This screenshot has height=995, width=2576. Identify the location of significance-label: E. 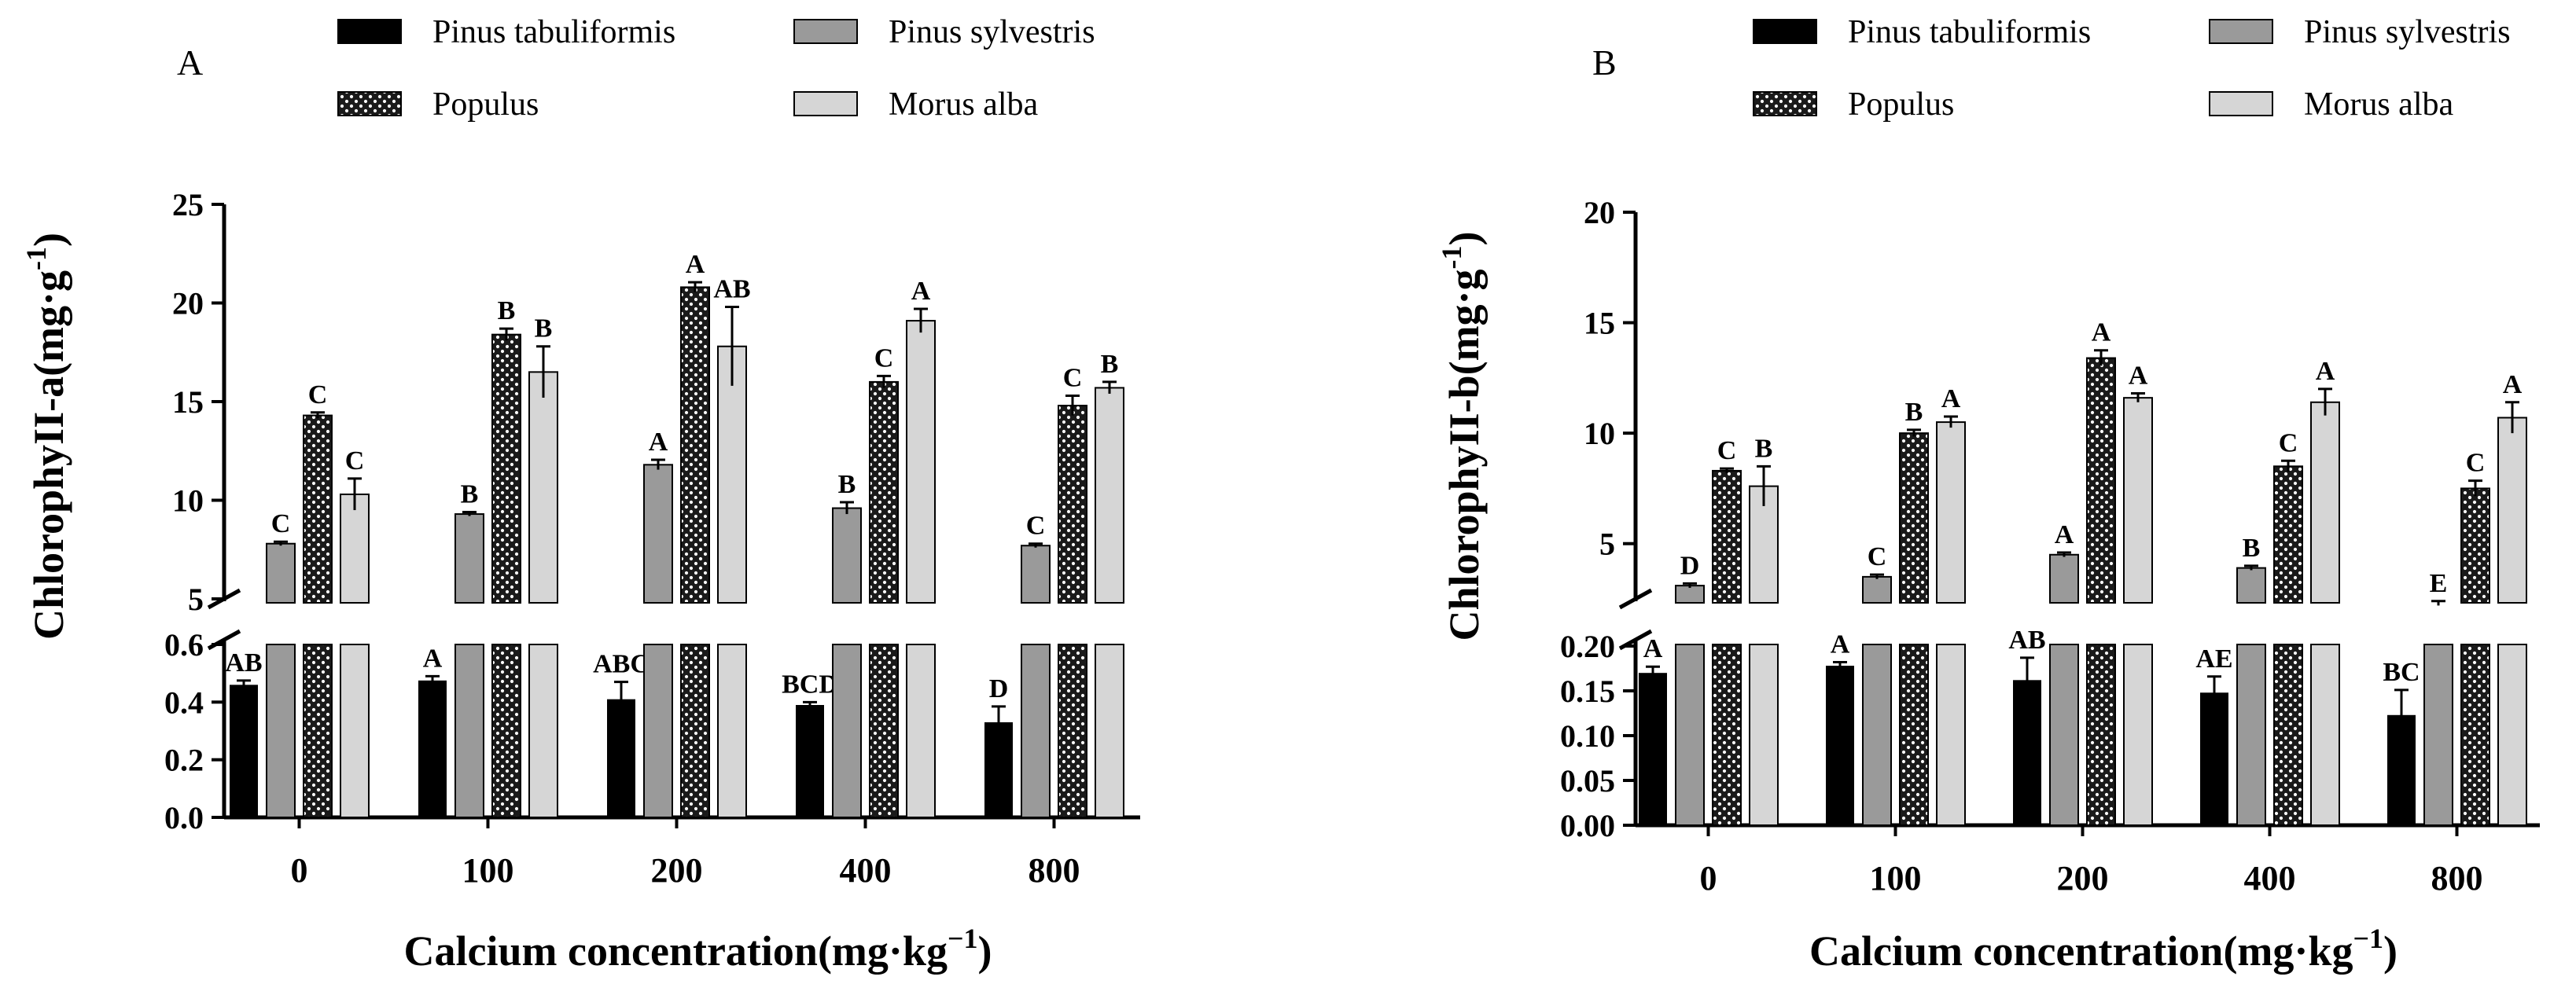
(2439, 583).